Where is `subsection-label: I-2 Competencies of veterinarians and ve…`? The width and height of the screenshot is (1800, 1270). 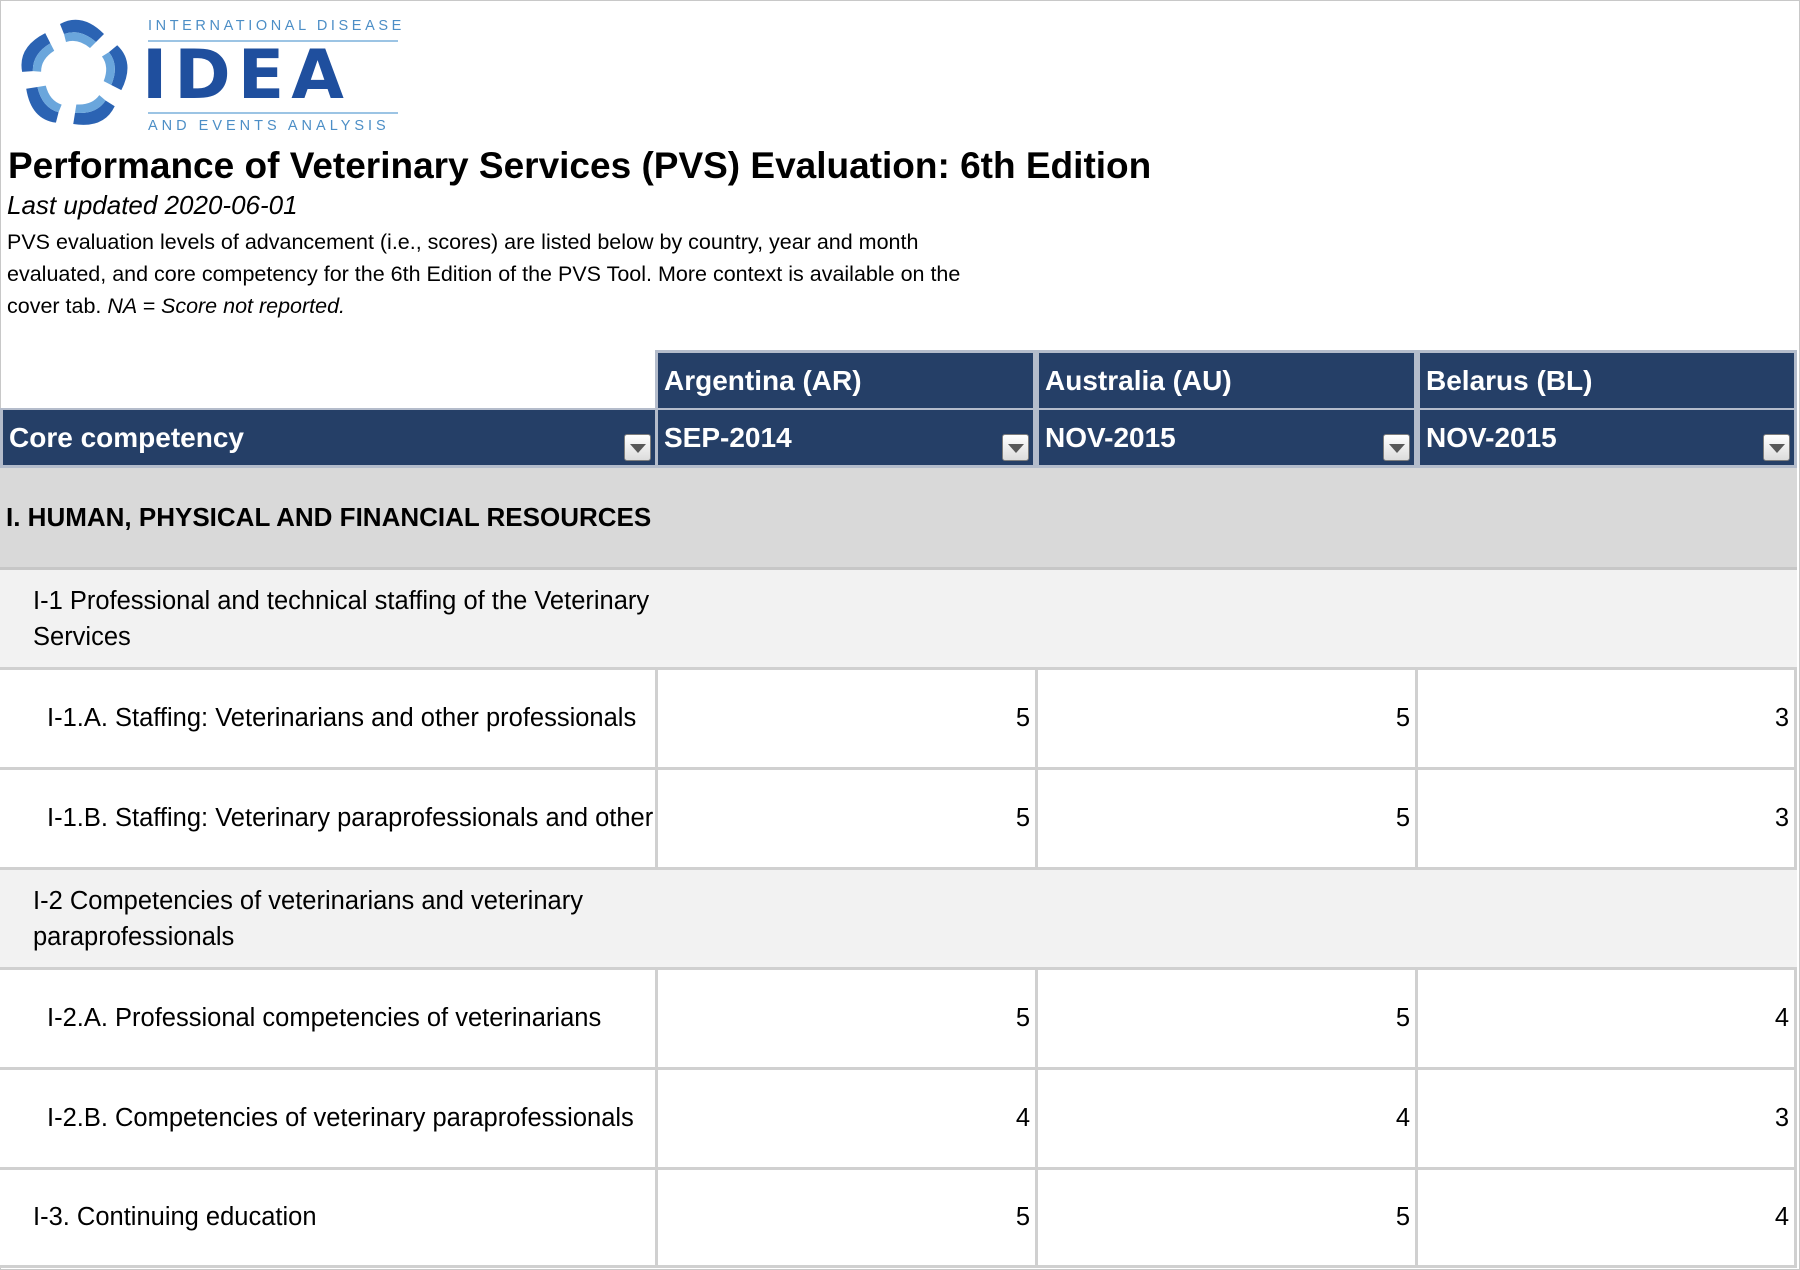 subsection-label: I-2 Competencies of veterinarians and ve… is located at coordinates (308, 918).